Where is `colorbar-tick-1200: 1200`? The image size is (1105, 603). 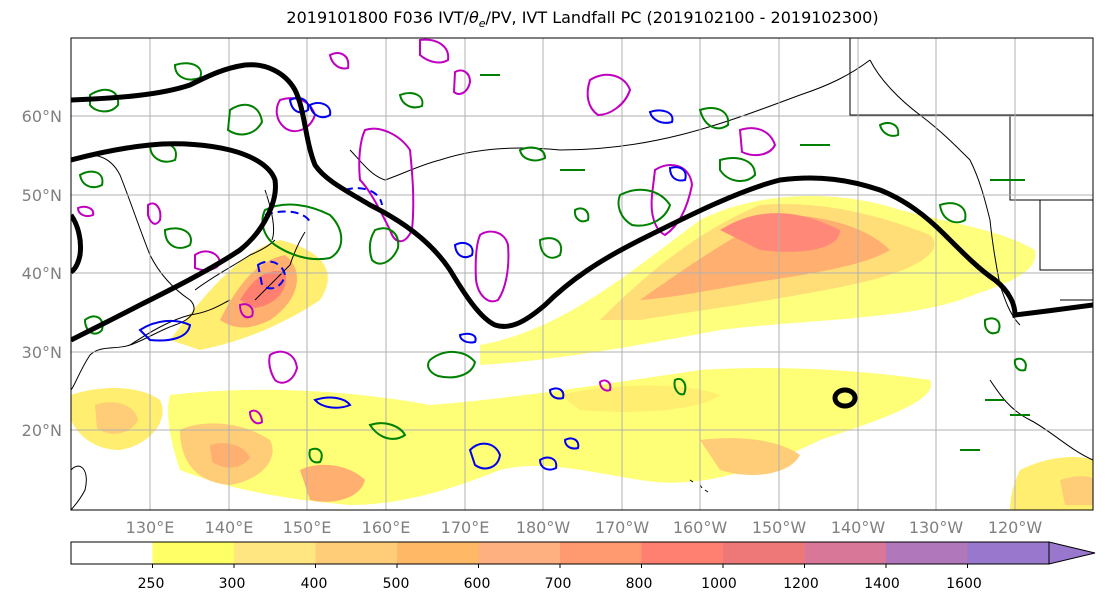
colorbar-tick-1200: 1200 is located at coordinates (801, 584).